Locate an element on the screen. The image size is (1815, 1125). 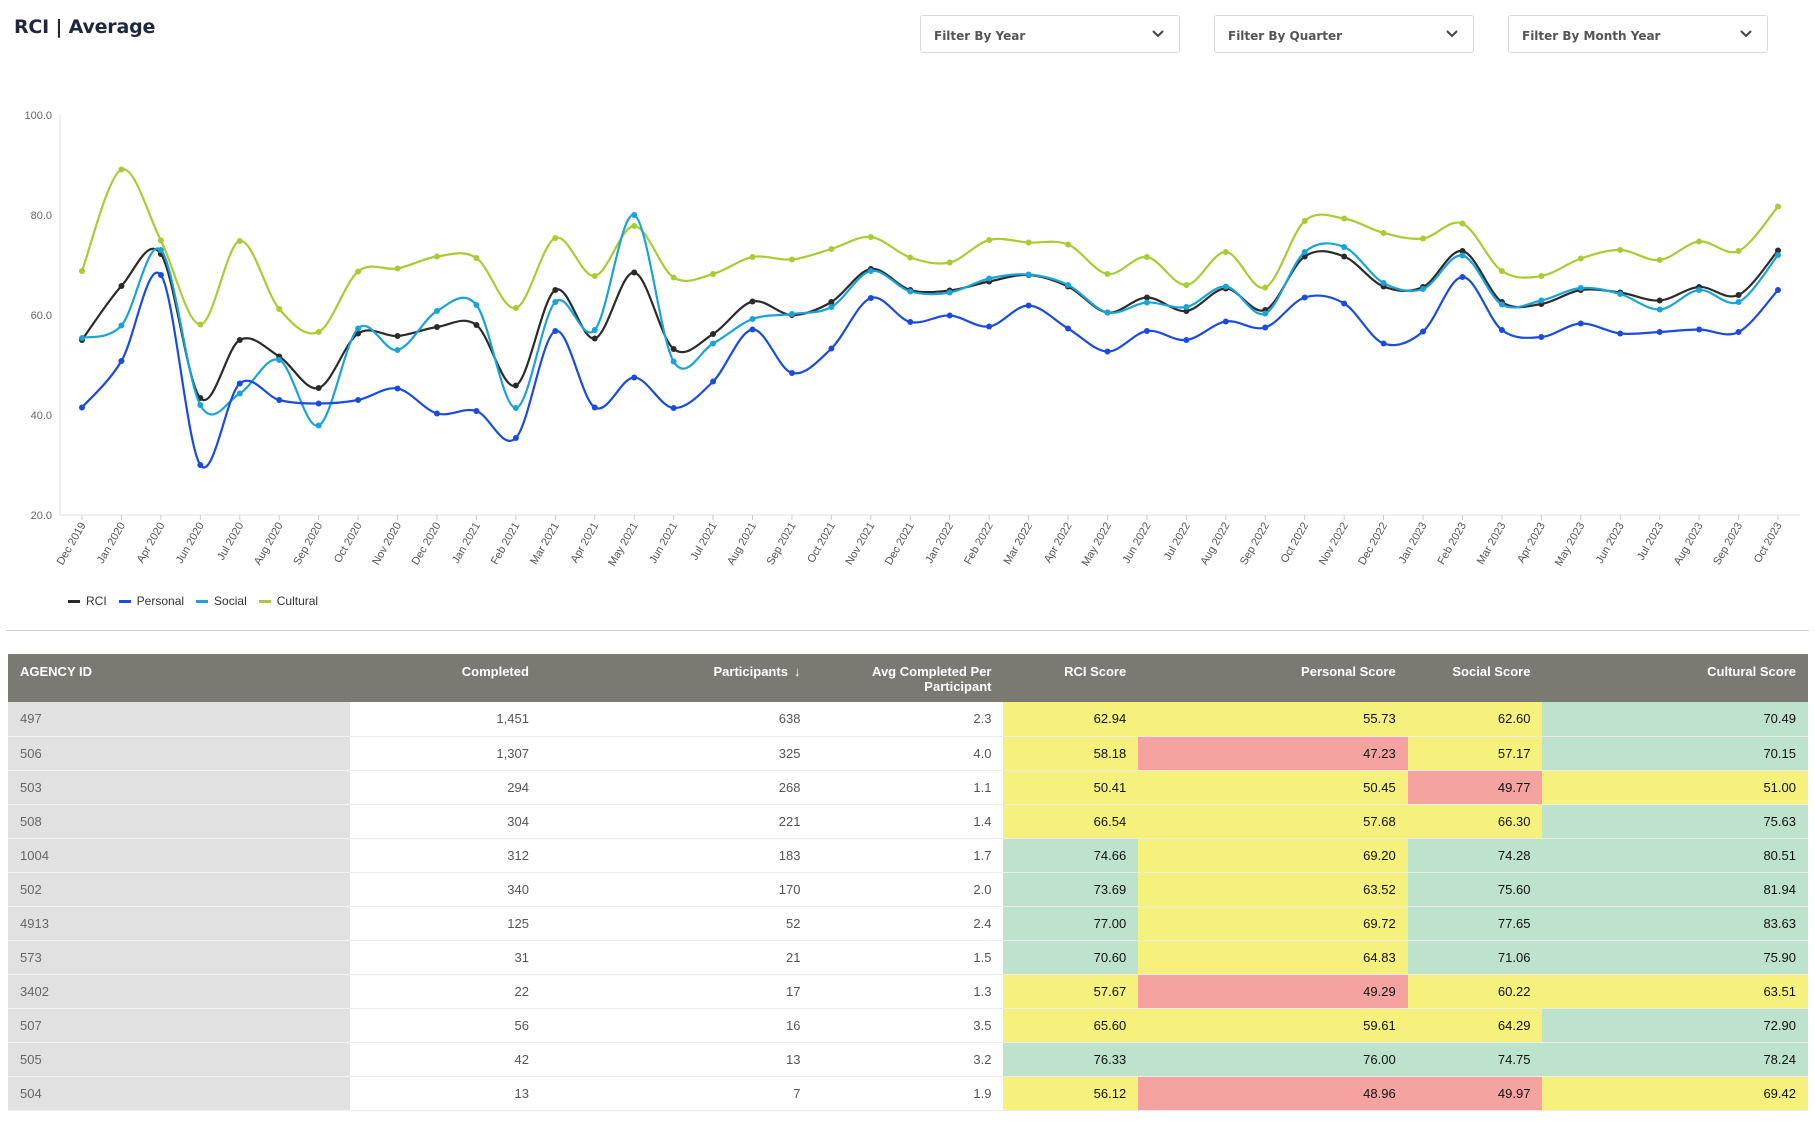
table-row: 503 294 268 1.1 50.41 50.45 49.77 51.00 is located at coordinates (908, 787).